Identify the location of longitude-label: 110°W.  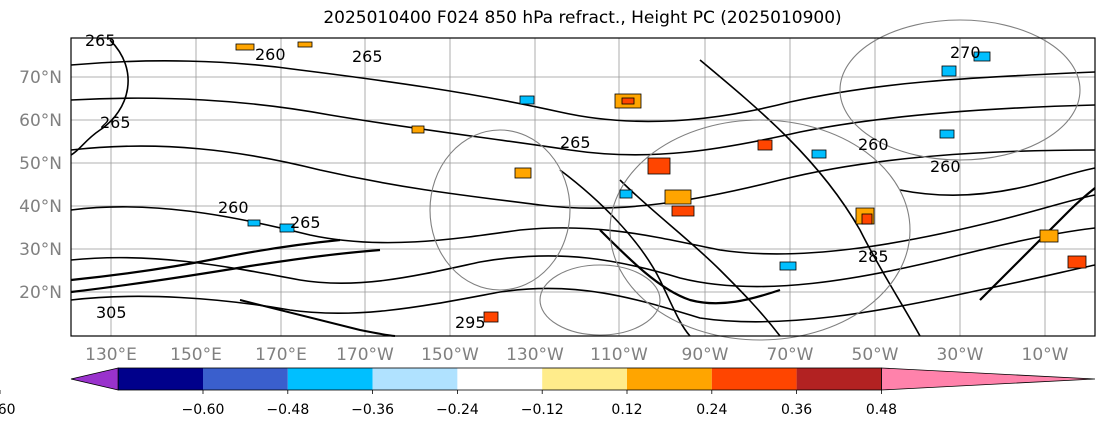
(619, 355).